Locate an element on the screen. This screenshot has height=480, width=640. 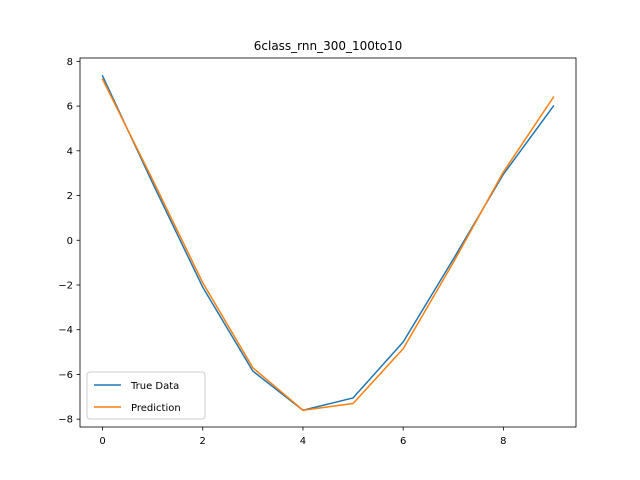
legend: True Data Prediction is located at coordinates (146, 395).